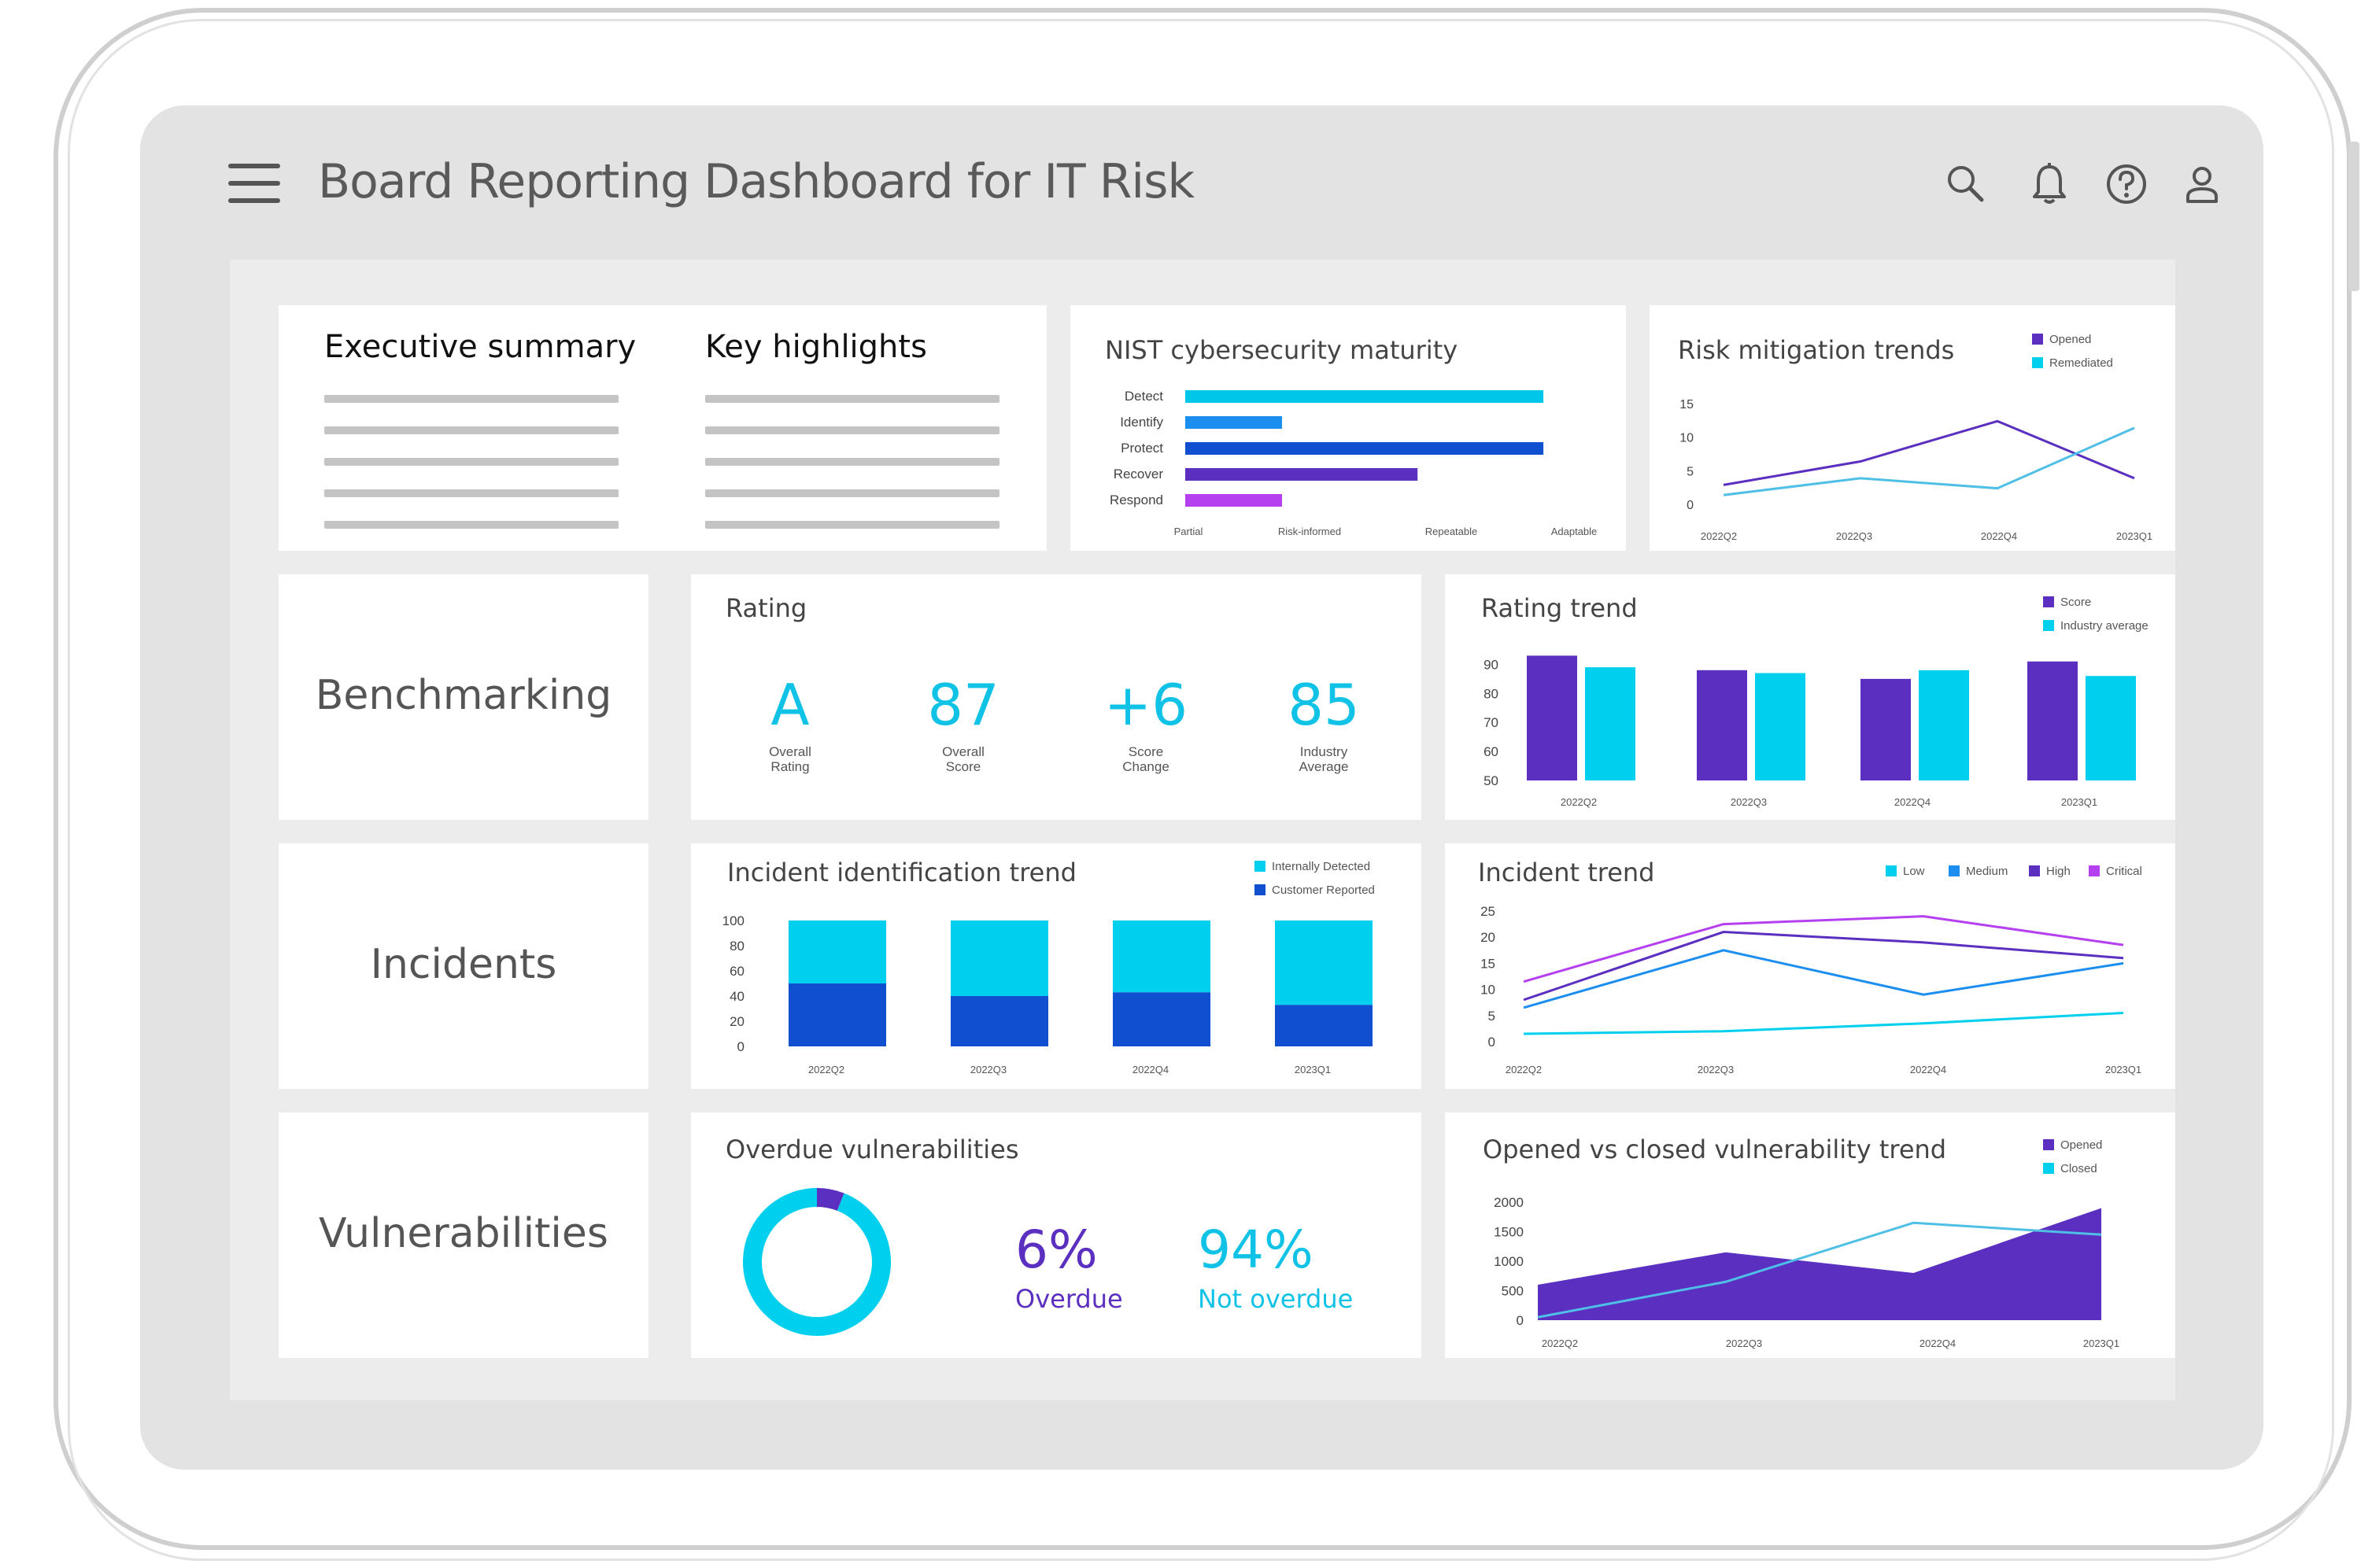 The image size is (2361, 1568). I want to click on overdue-title: Overdue vulnerabilities, so click(873, 1149).